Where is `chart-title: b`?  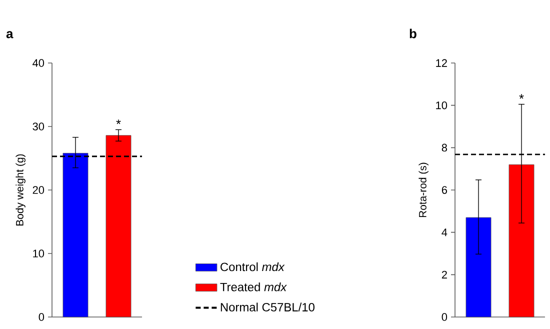
chart-title: b is located at coordinates (413, 33).